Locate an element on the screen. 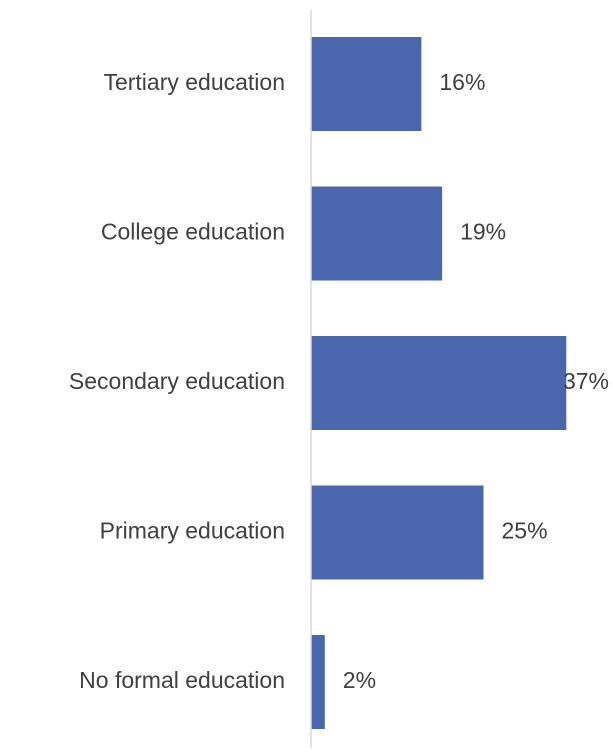 Image resolution: width=613 pixels, height=752 pixels. data-label-1: 19% is located at coordinates (483, 232).